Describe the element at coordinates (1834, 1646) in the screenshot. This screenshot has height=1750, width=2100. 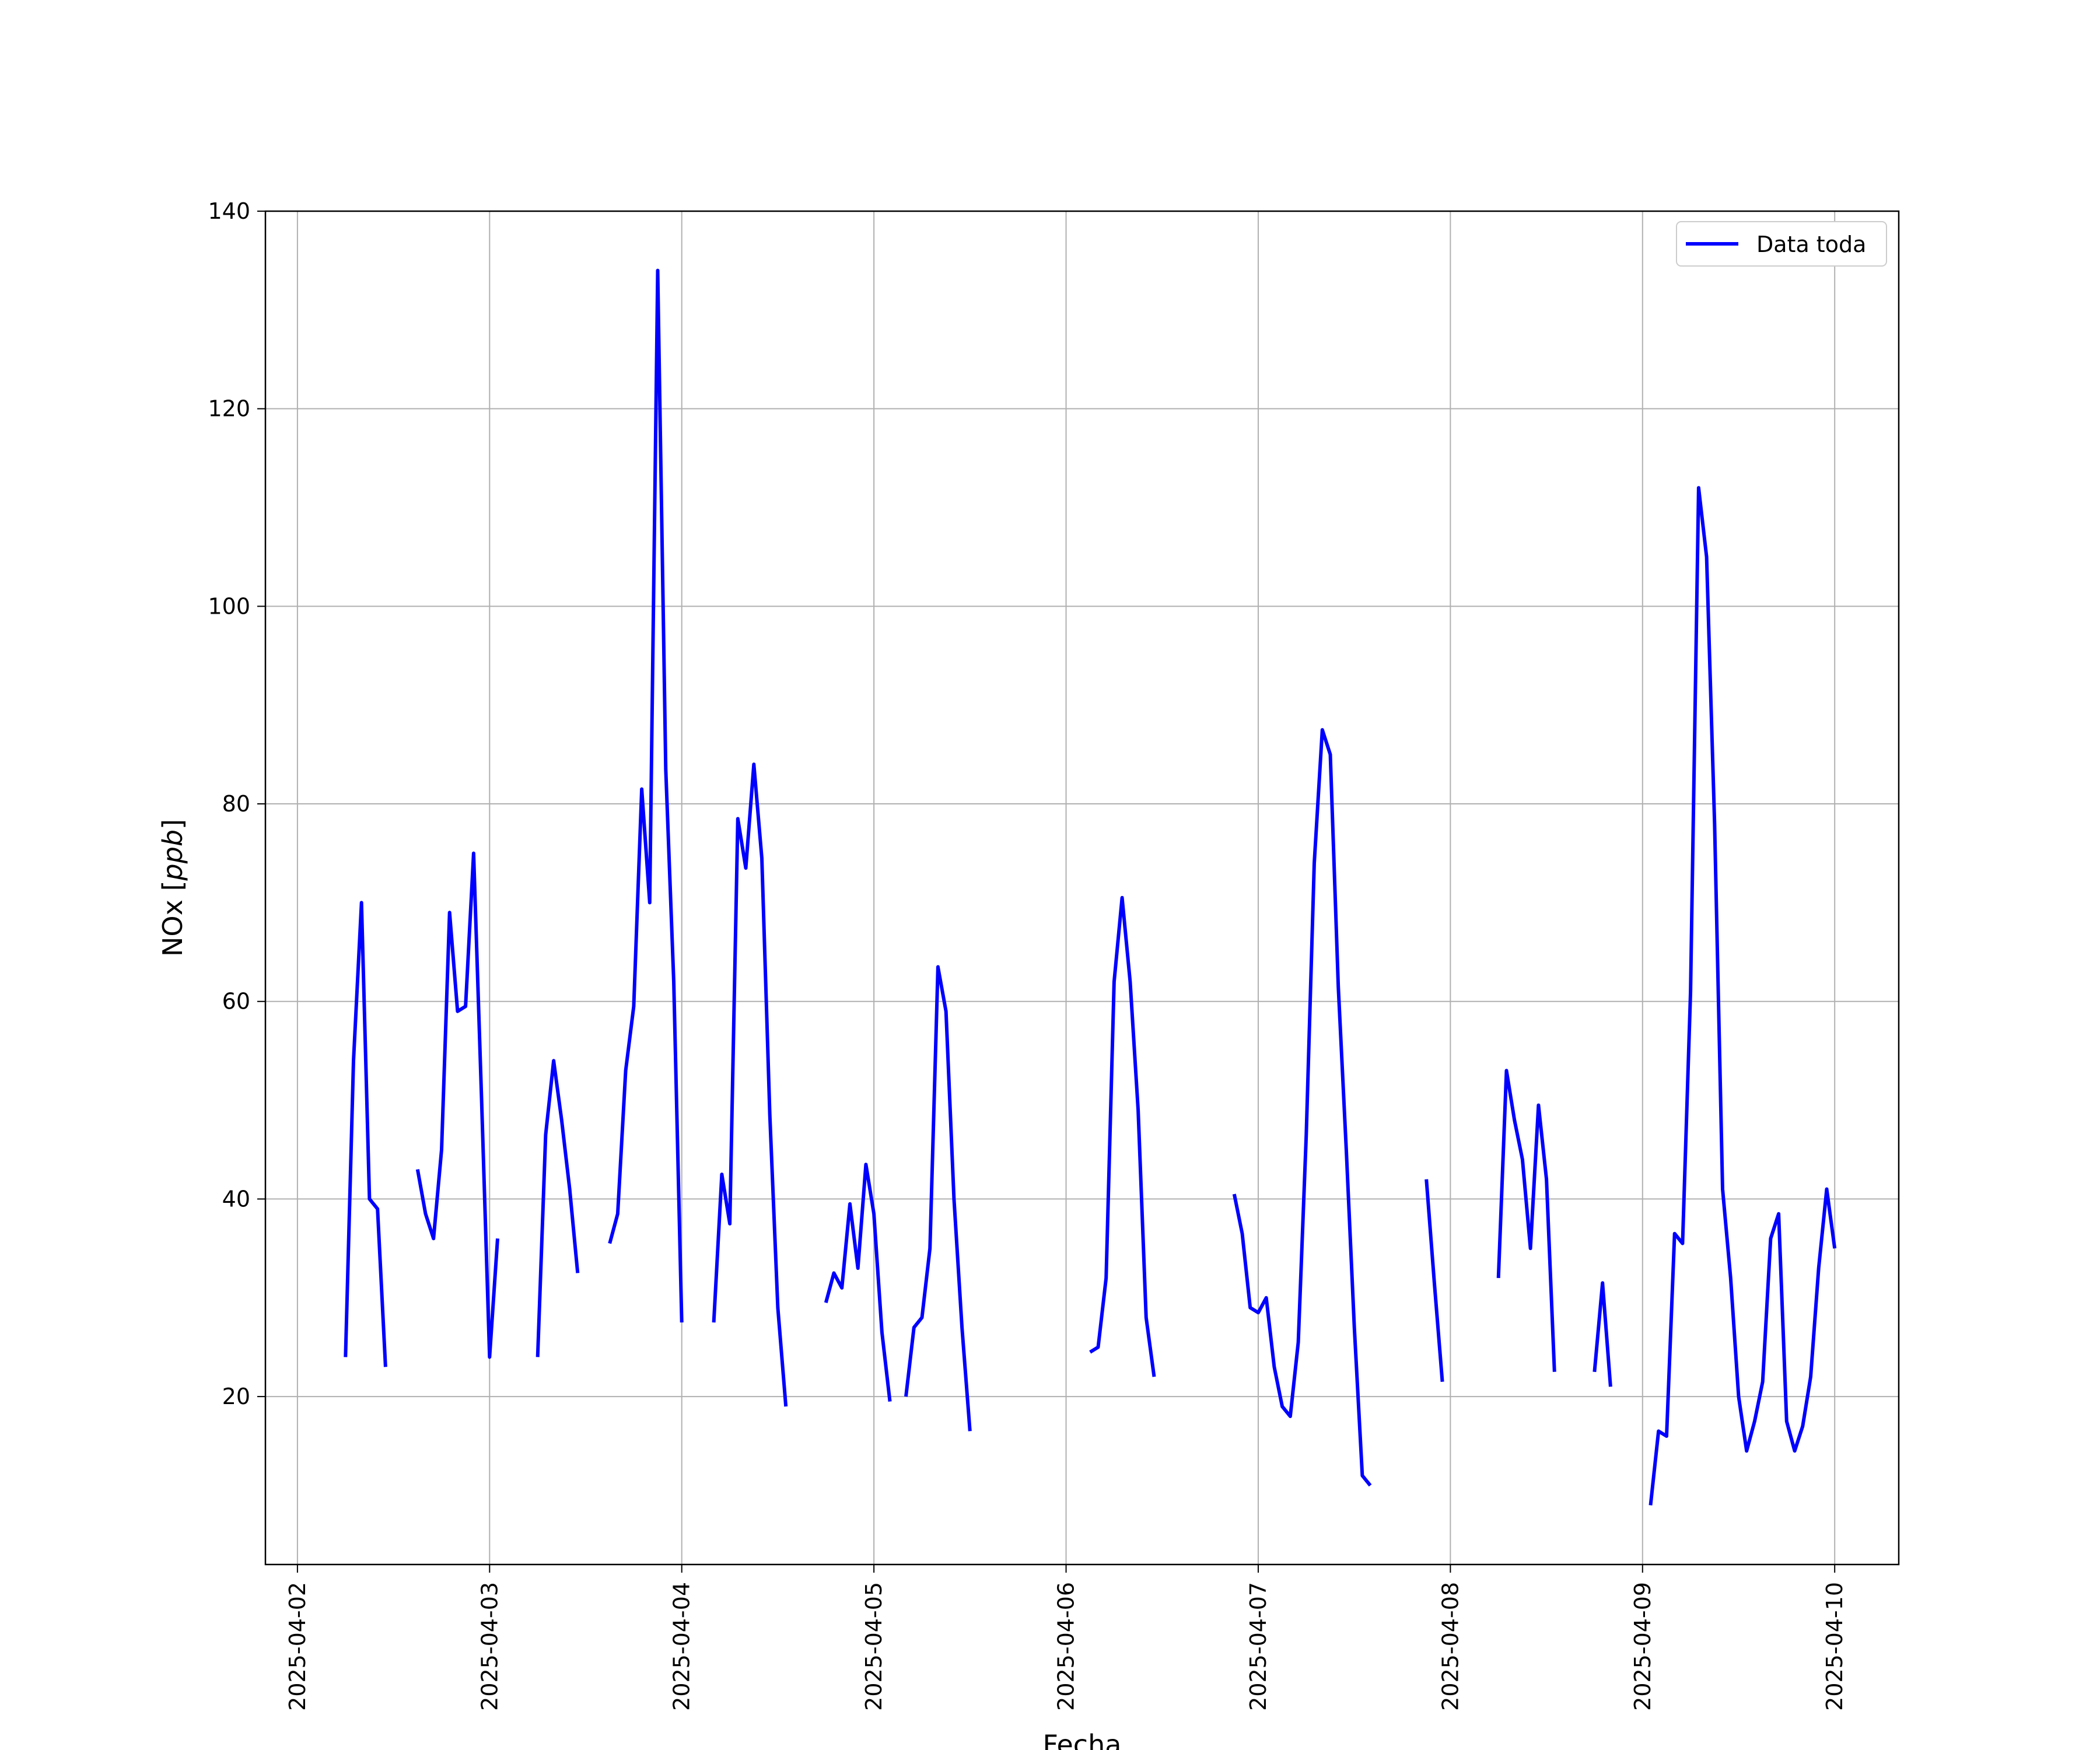
I see `x-tick-label: 2025-04-10` at that location.